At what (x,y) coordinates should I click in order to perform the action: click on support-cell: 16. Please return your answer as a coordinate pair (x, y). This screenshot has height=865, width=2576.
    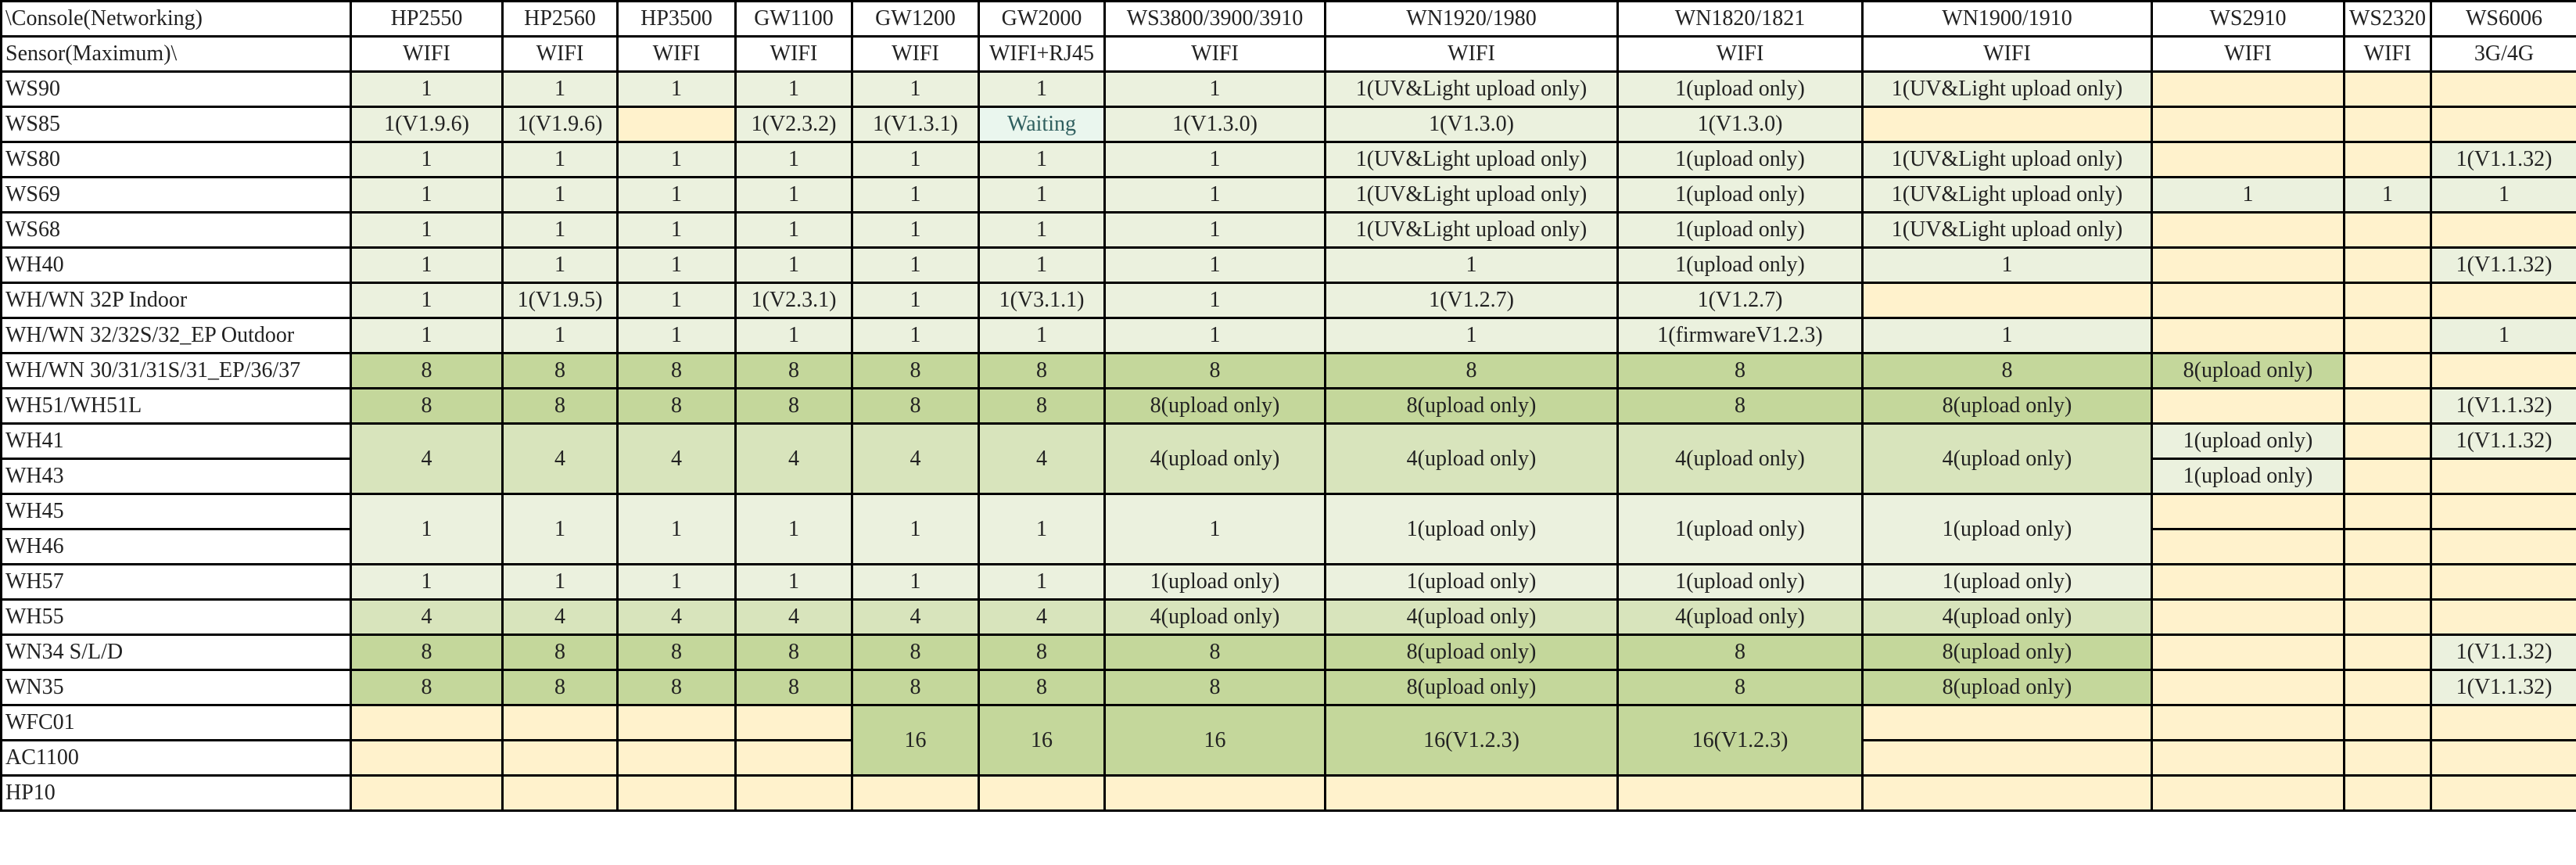
    Looking at the image, I should click on (915, 740).